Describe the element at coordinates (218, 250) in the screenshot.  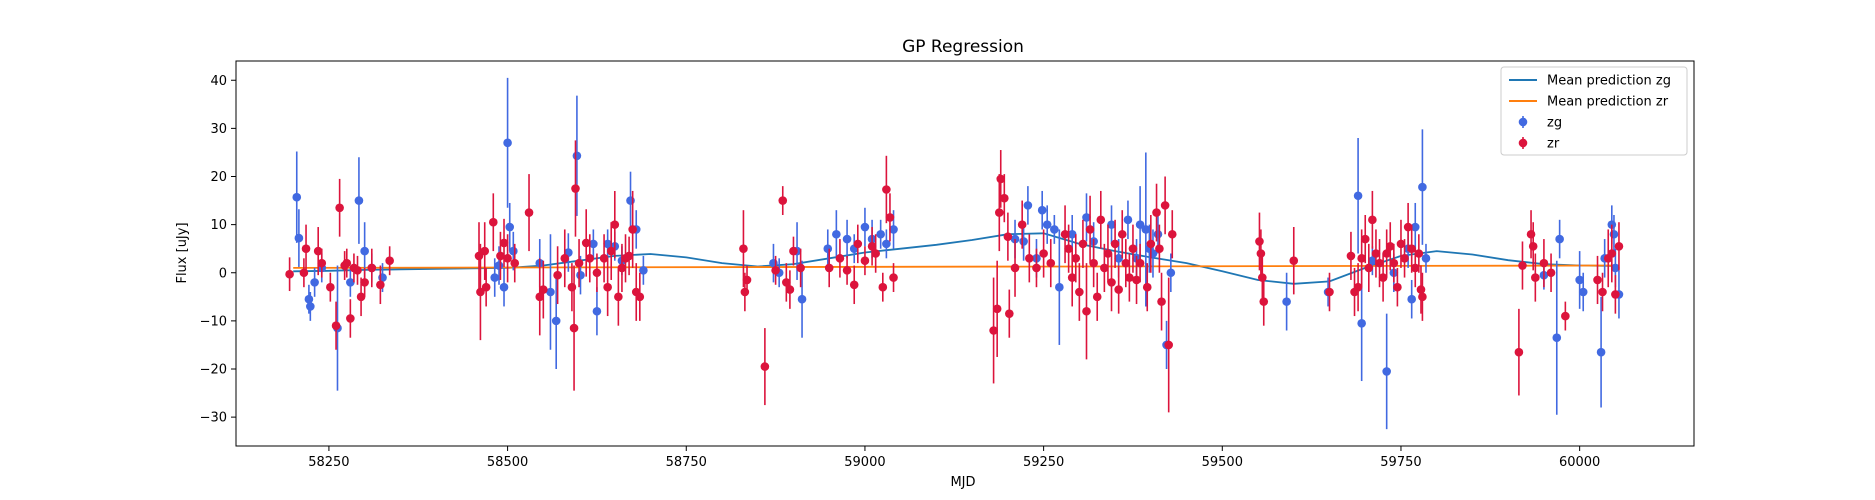
I see `y-axis: −30 −20 −10 0 10 20 30 40` at that location.